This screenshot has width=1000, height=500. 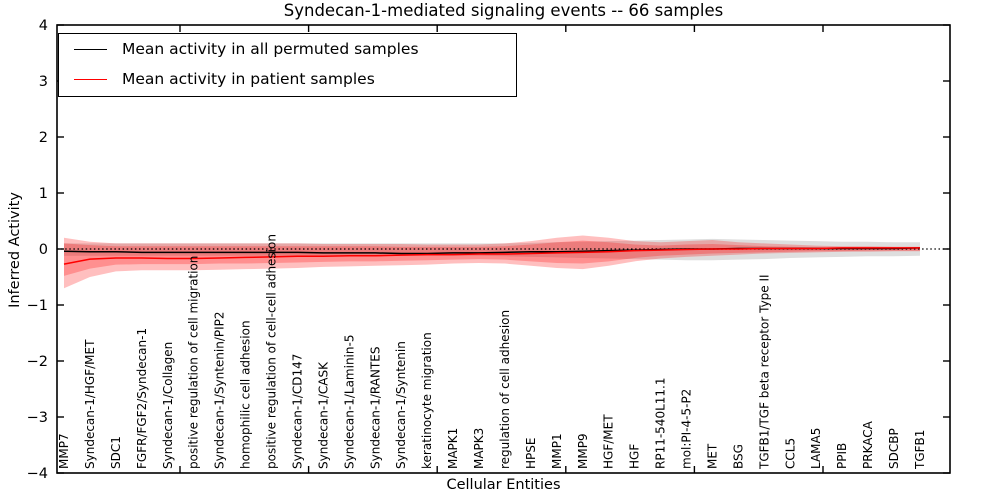 What do you see at coordinates (738, 456) in the screenshot?
I see `x-category-label: BSG` at bounding box center [738, 456].